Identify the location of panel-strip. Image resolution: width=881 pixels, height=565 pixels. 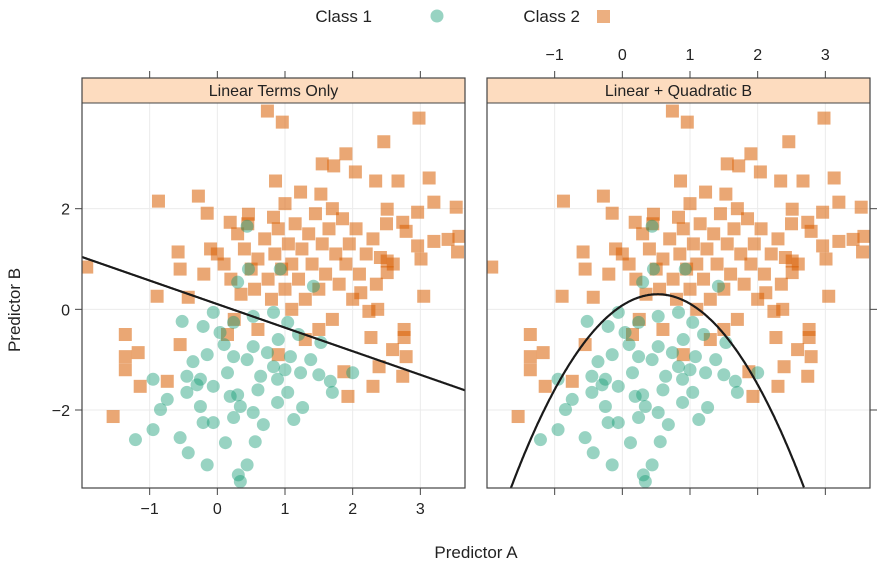
(678, 90).